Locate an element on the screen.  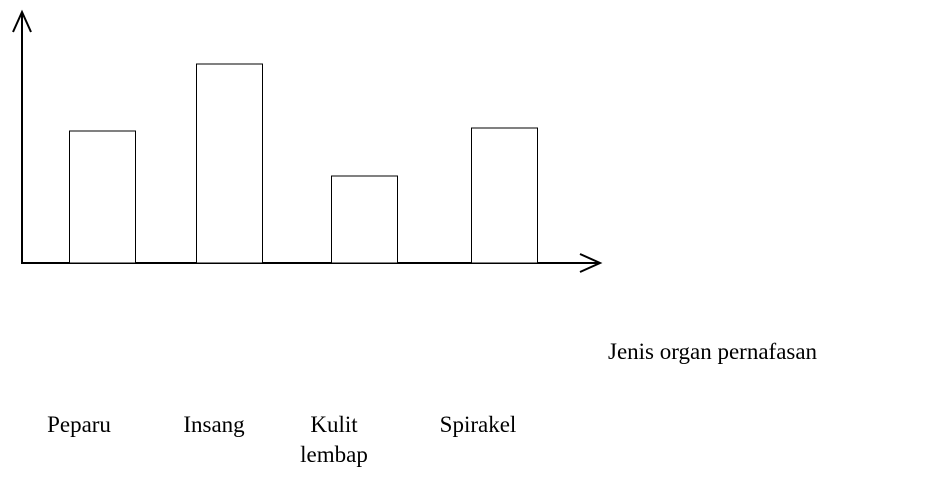
x-arrow is located at coordinates (591, 263).